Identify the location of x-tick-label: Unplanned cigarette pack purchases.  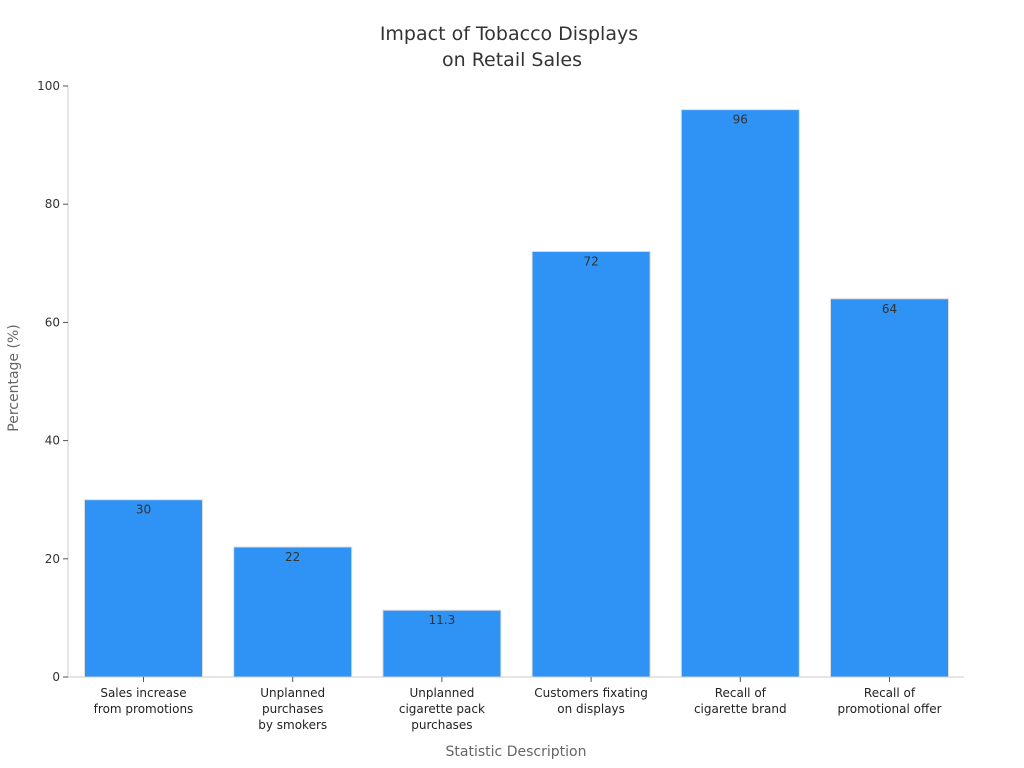
(442, 709).